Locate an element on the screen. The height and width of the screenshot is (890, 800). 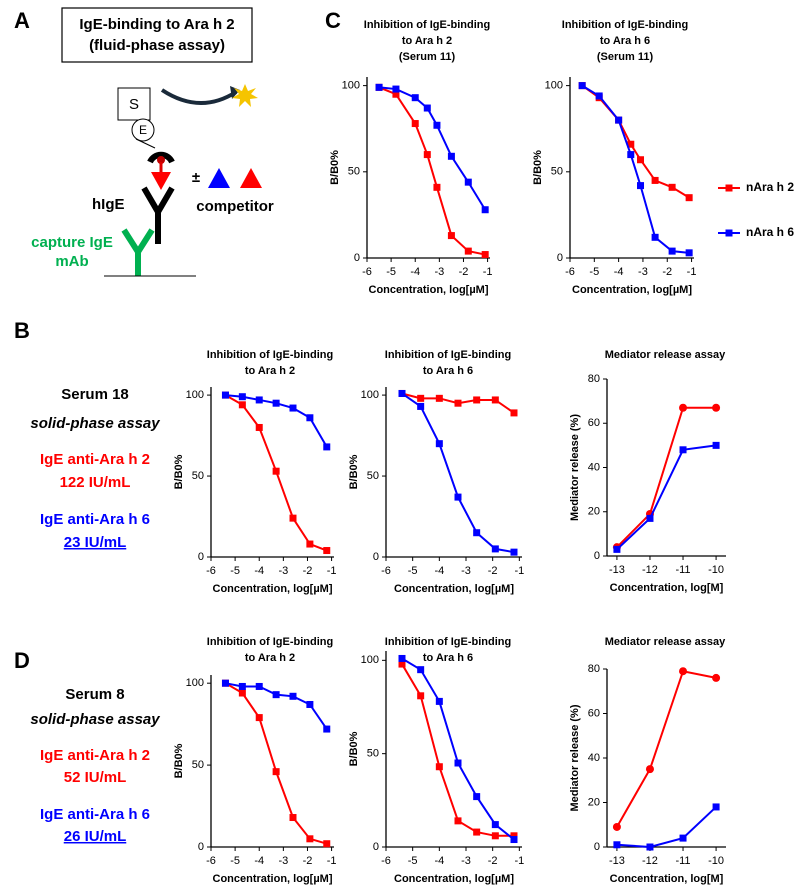
y-tick-label: 40 is located at coordinates (594, 467).